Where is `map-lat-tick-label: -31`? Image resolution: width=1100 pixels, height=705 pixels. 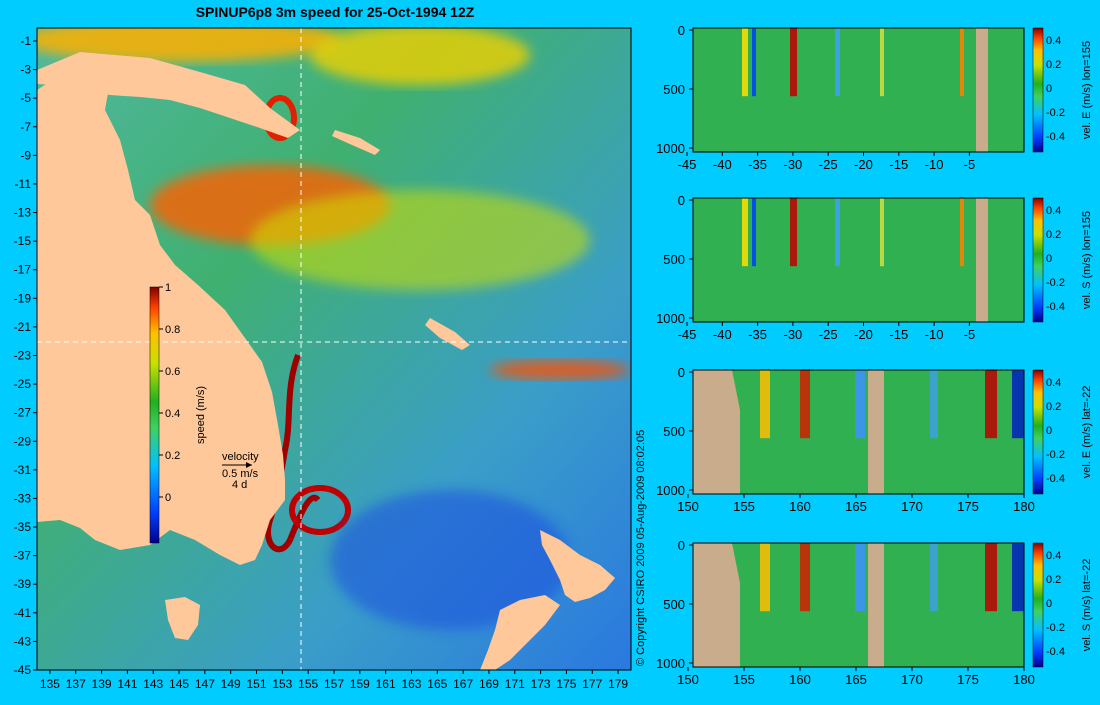
map-lat-tick-label: -31 is located at coordinates (23, 470).